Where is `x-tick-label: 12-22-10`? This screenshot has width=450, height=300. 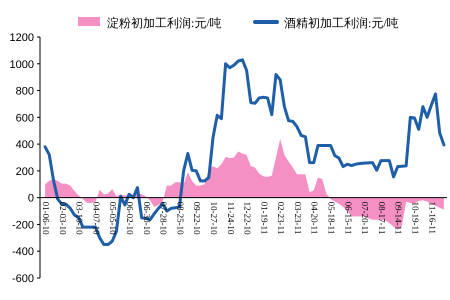 x-tick-label: 12-22-10 is located at coordinates (247, 219).